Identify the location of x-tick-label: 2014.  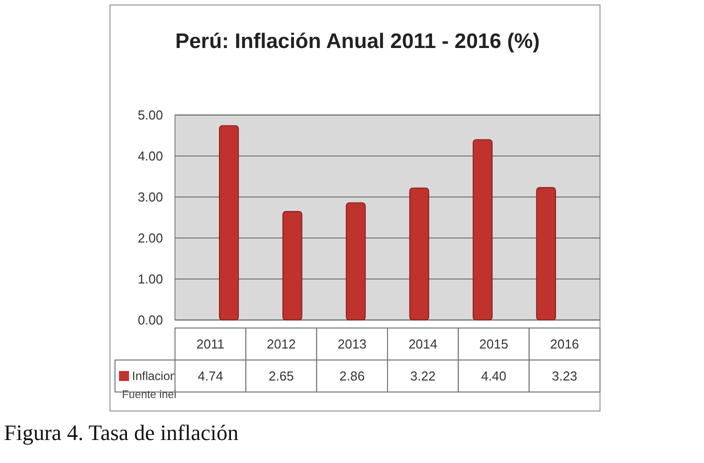
(423, 344).